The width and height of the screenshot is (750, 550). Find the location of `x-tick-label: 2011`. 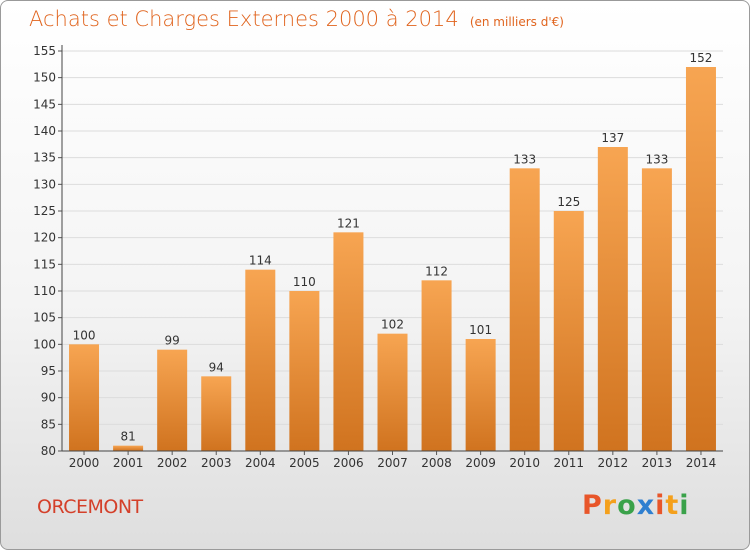

x-tick-label: 2011 is located at coordinates (568, 463).